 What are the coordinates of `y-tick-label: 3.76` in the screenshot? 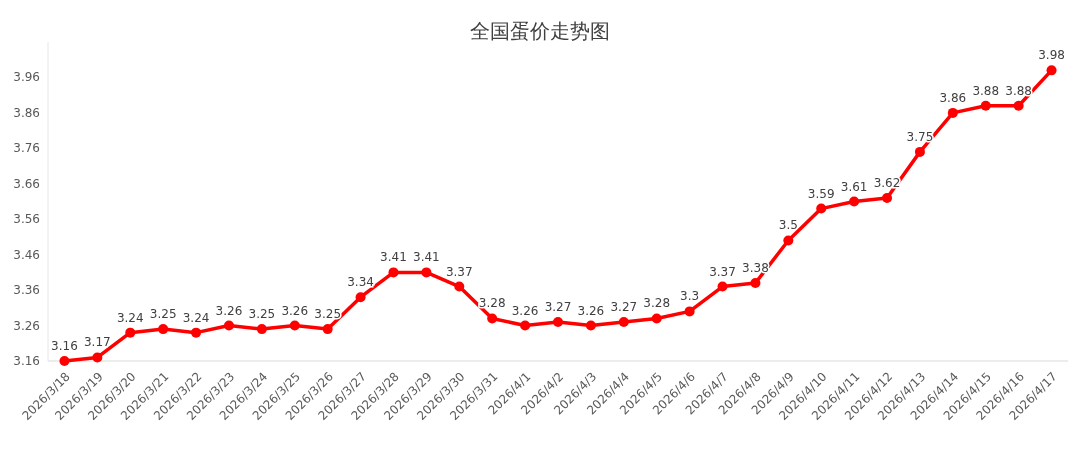 It's located at (26, 148).